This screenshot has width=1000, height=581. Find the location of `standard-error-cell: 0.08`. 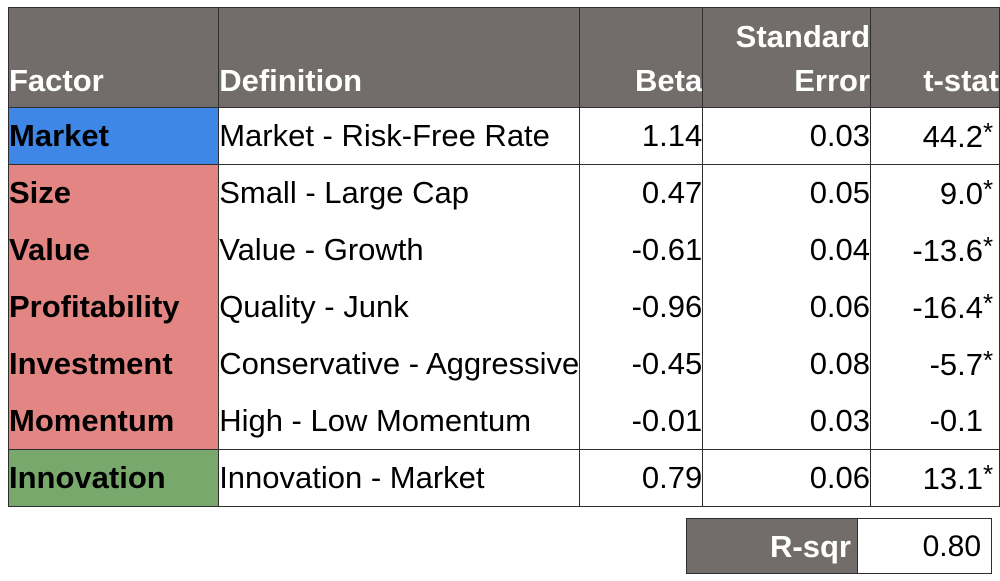

standard-error-cell: 0.08 is located at coordinates (787, 364).